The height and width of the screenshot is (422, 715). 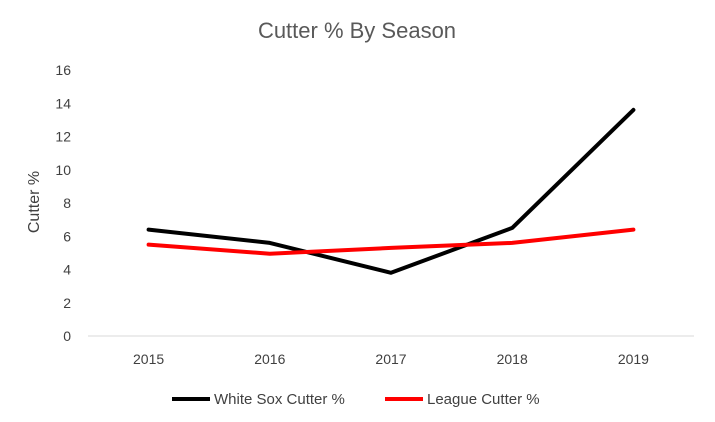 I want to click on y-tick-label: 0, so click(x=67, y=336).